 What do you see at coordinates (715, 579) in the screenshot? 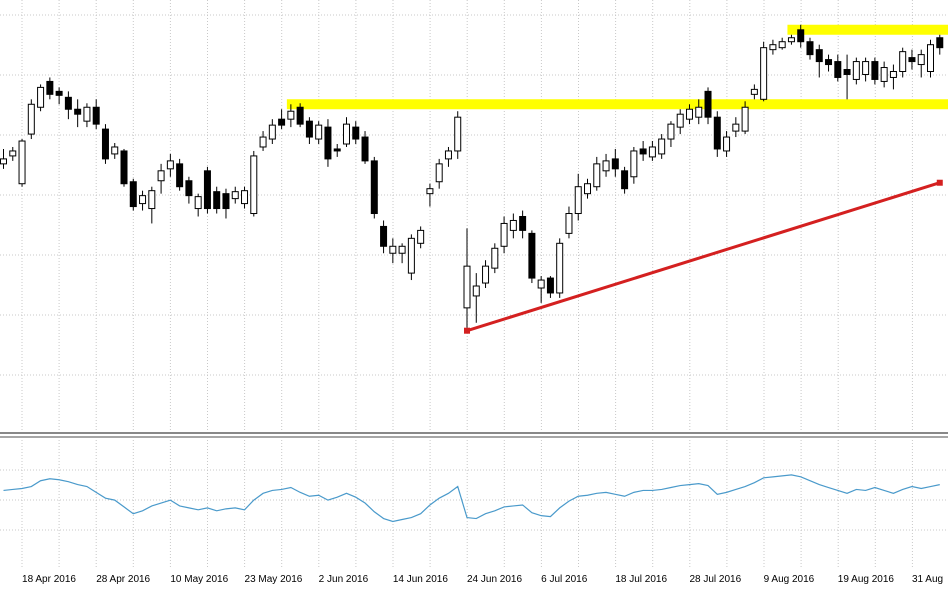
I see `x-tick-label: 28 Jul 2016` at bounding box center [715, 579].